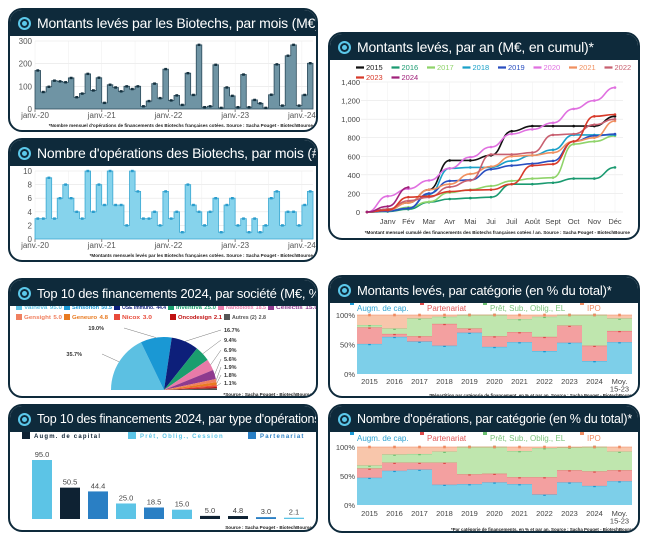  Describe the element at coordinates (195, 318) in the screenshot. I see `legend-name: Oncodesign` at that location.